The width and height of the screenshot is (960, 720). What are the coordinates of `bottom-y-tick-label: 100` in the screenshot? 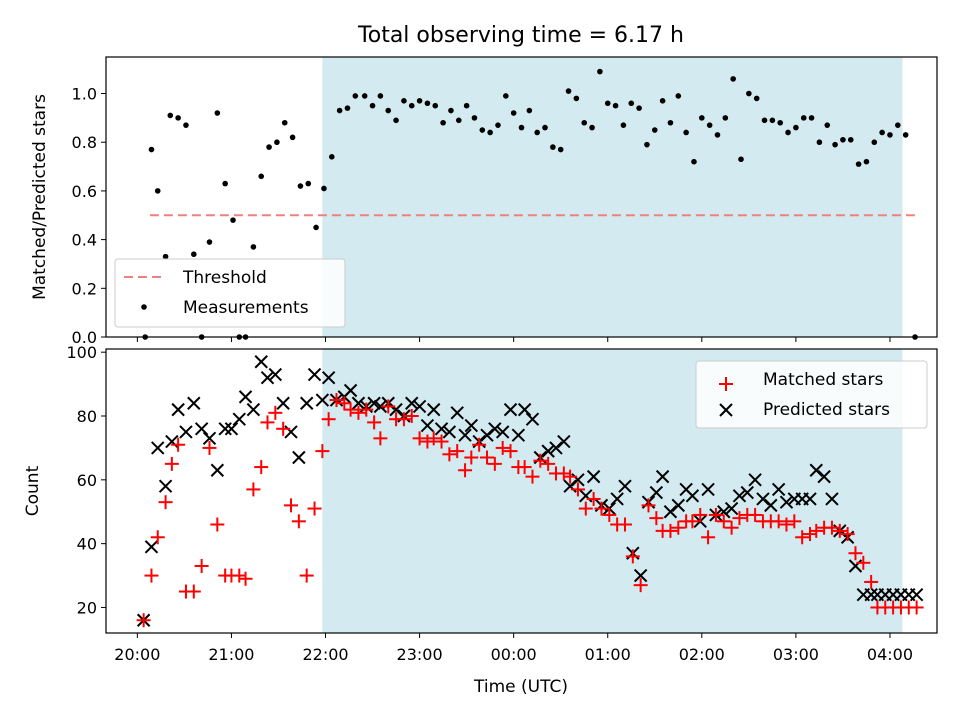 It's located at (81, 352).